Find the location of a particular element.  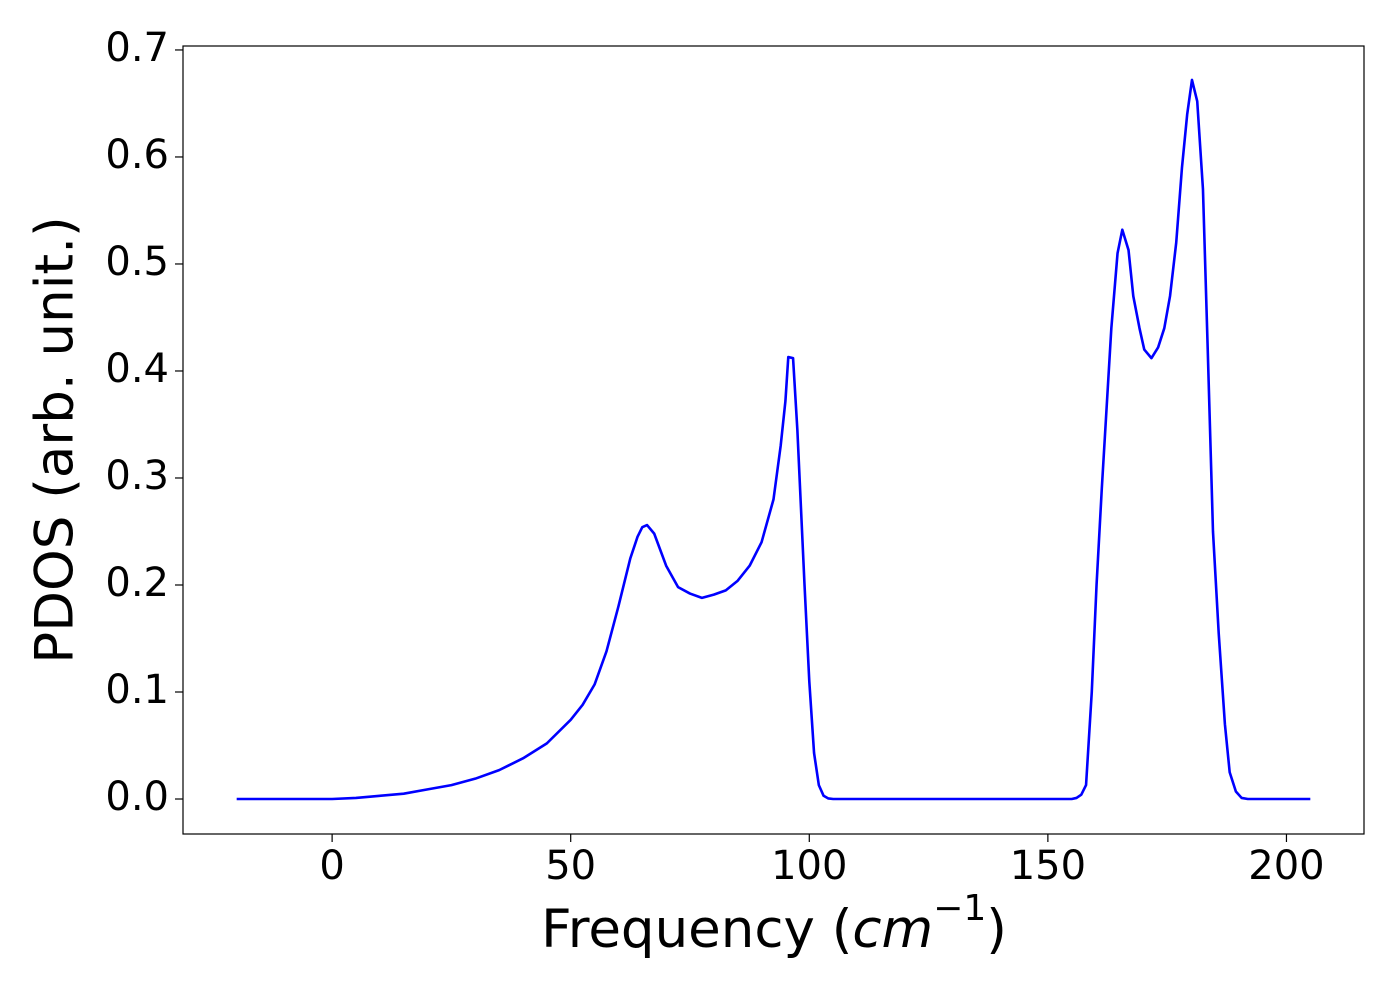

x-label-part: ) is located at coordinates (996, 929).